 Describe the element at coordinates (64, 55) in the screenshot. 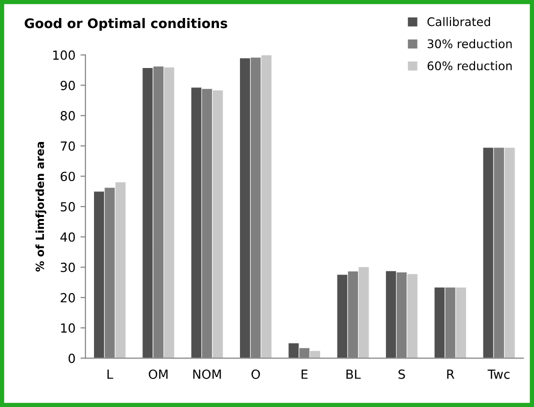

I see `y-tick-label: 100` at that location.